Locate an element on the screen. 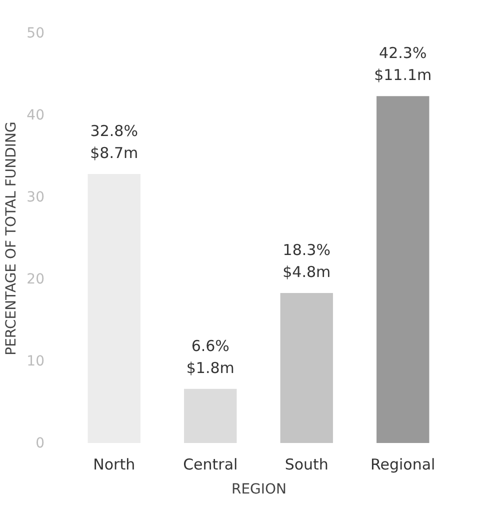 Image resolution: width=482 pixels, height=521 pixels. y-tick-label: 50 is located at coordinates (35, 34).